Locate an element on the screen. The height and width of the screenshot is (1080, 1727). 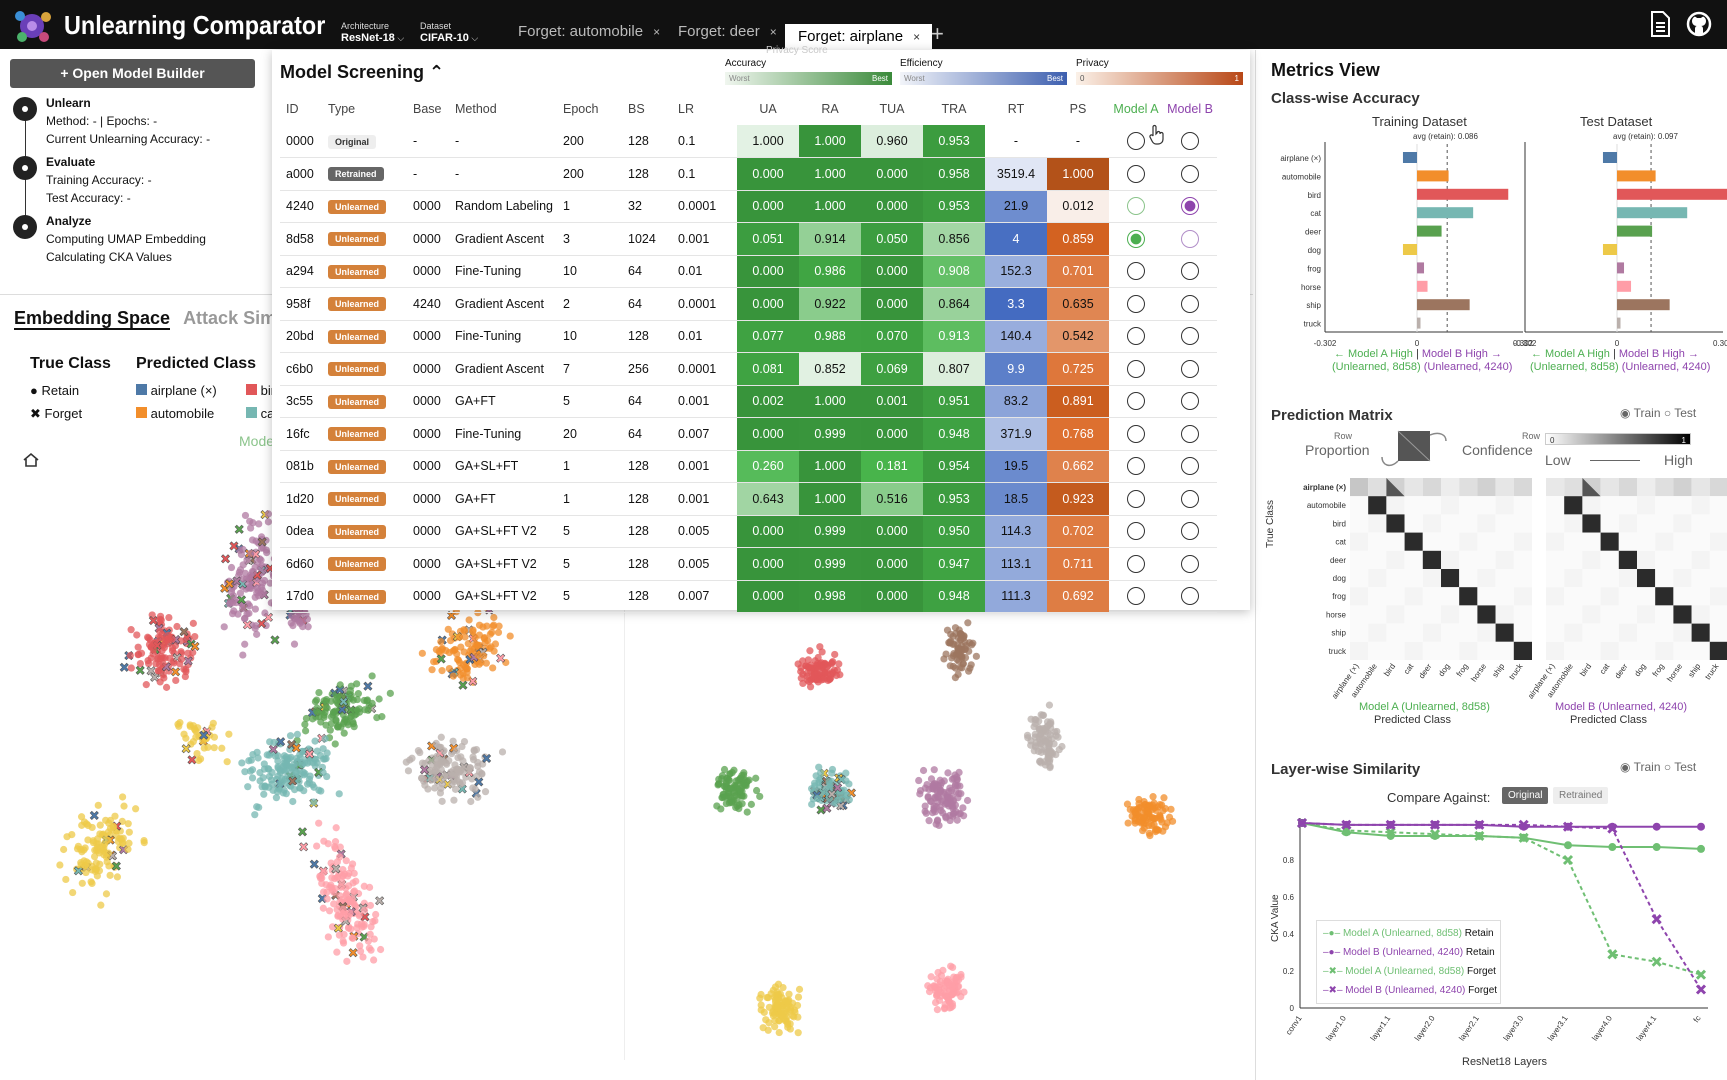
legend-airplane: airplane (×) is located at coordinates (176, 390).